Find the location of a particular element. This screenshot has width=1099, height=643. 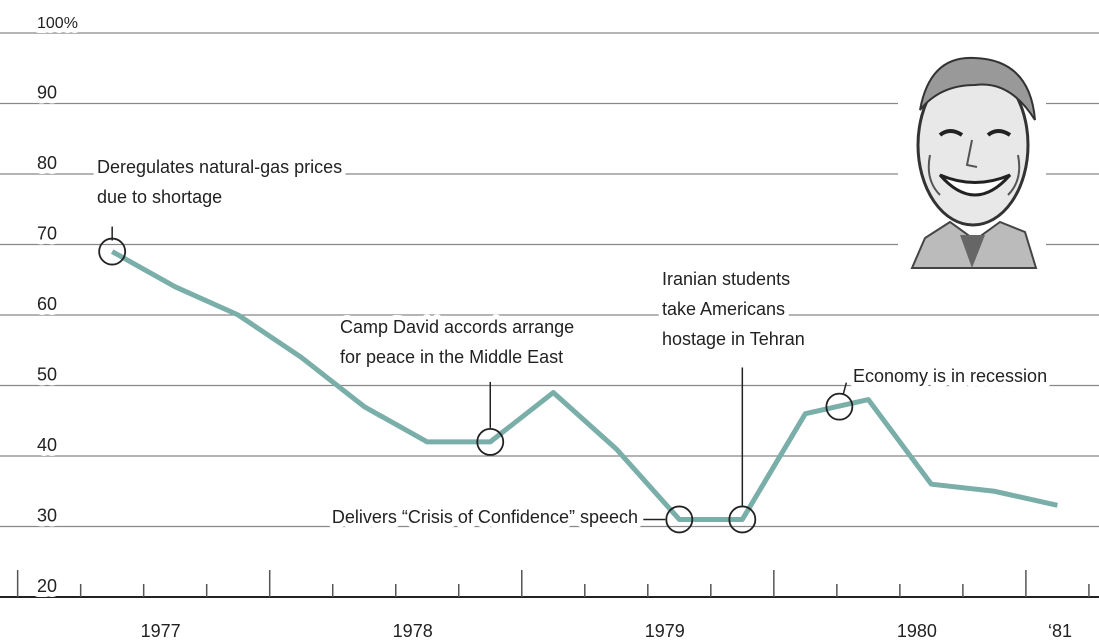

x-tick-label: ‘81 is located at coordinates (1060, 631).